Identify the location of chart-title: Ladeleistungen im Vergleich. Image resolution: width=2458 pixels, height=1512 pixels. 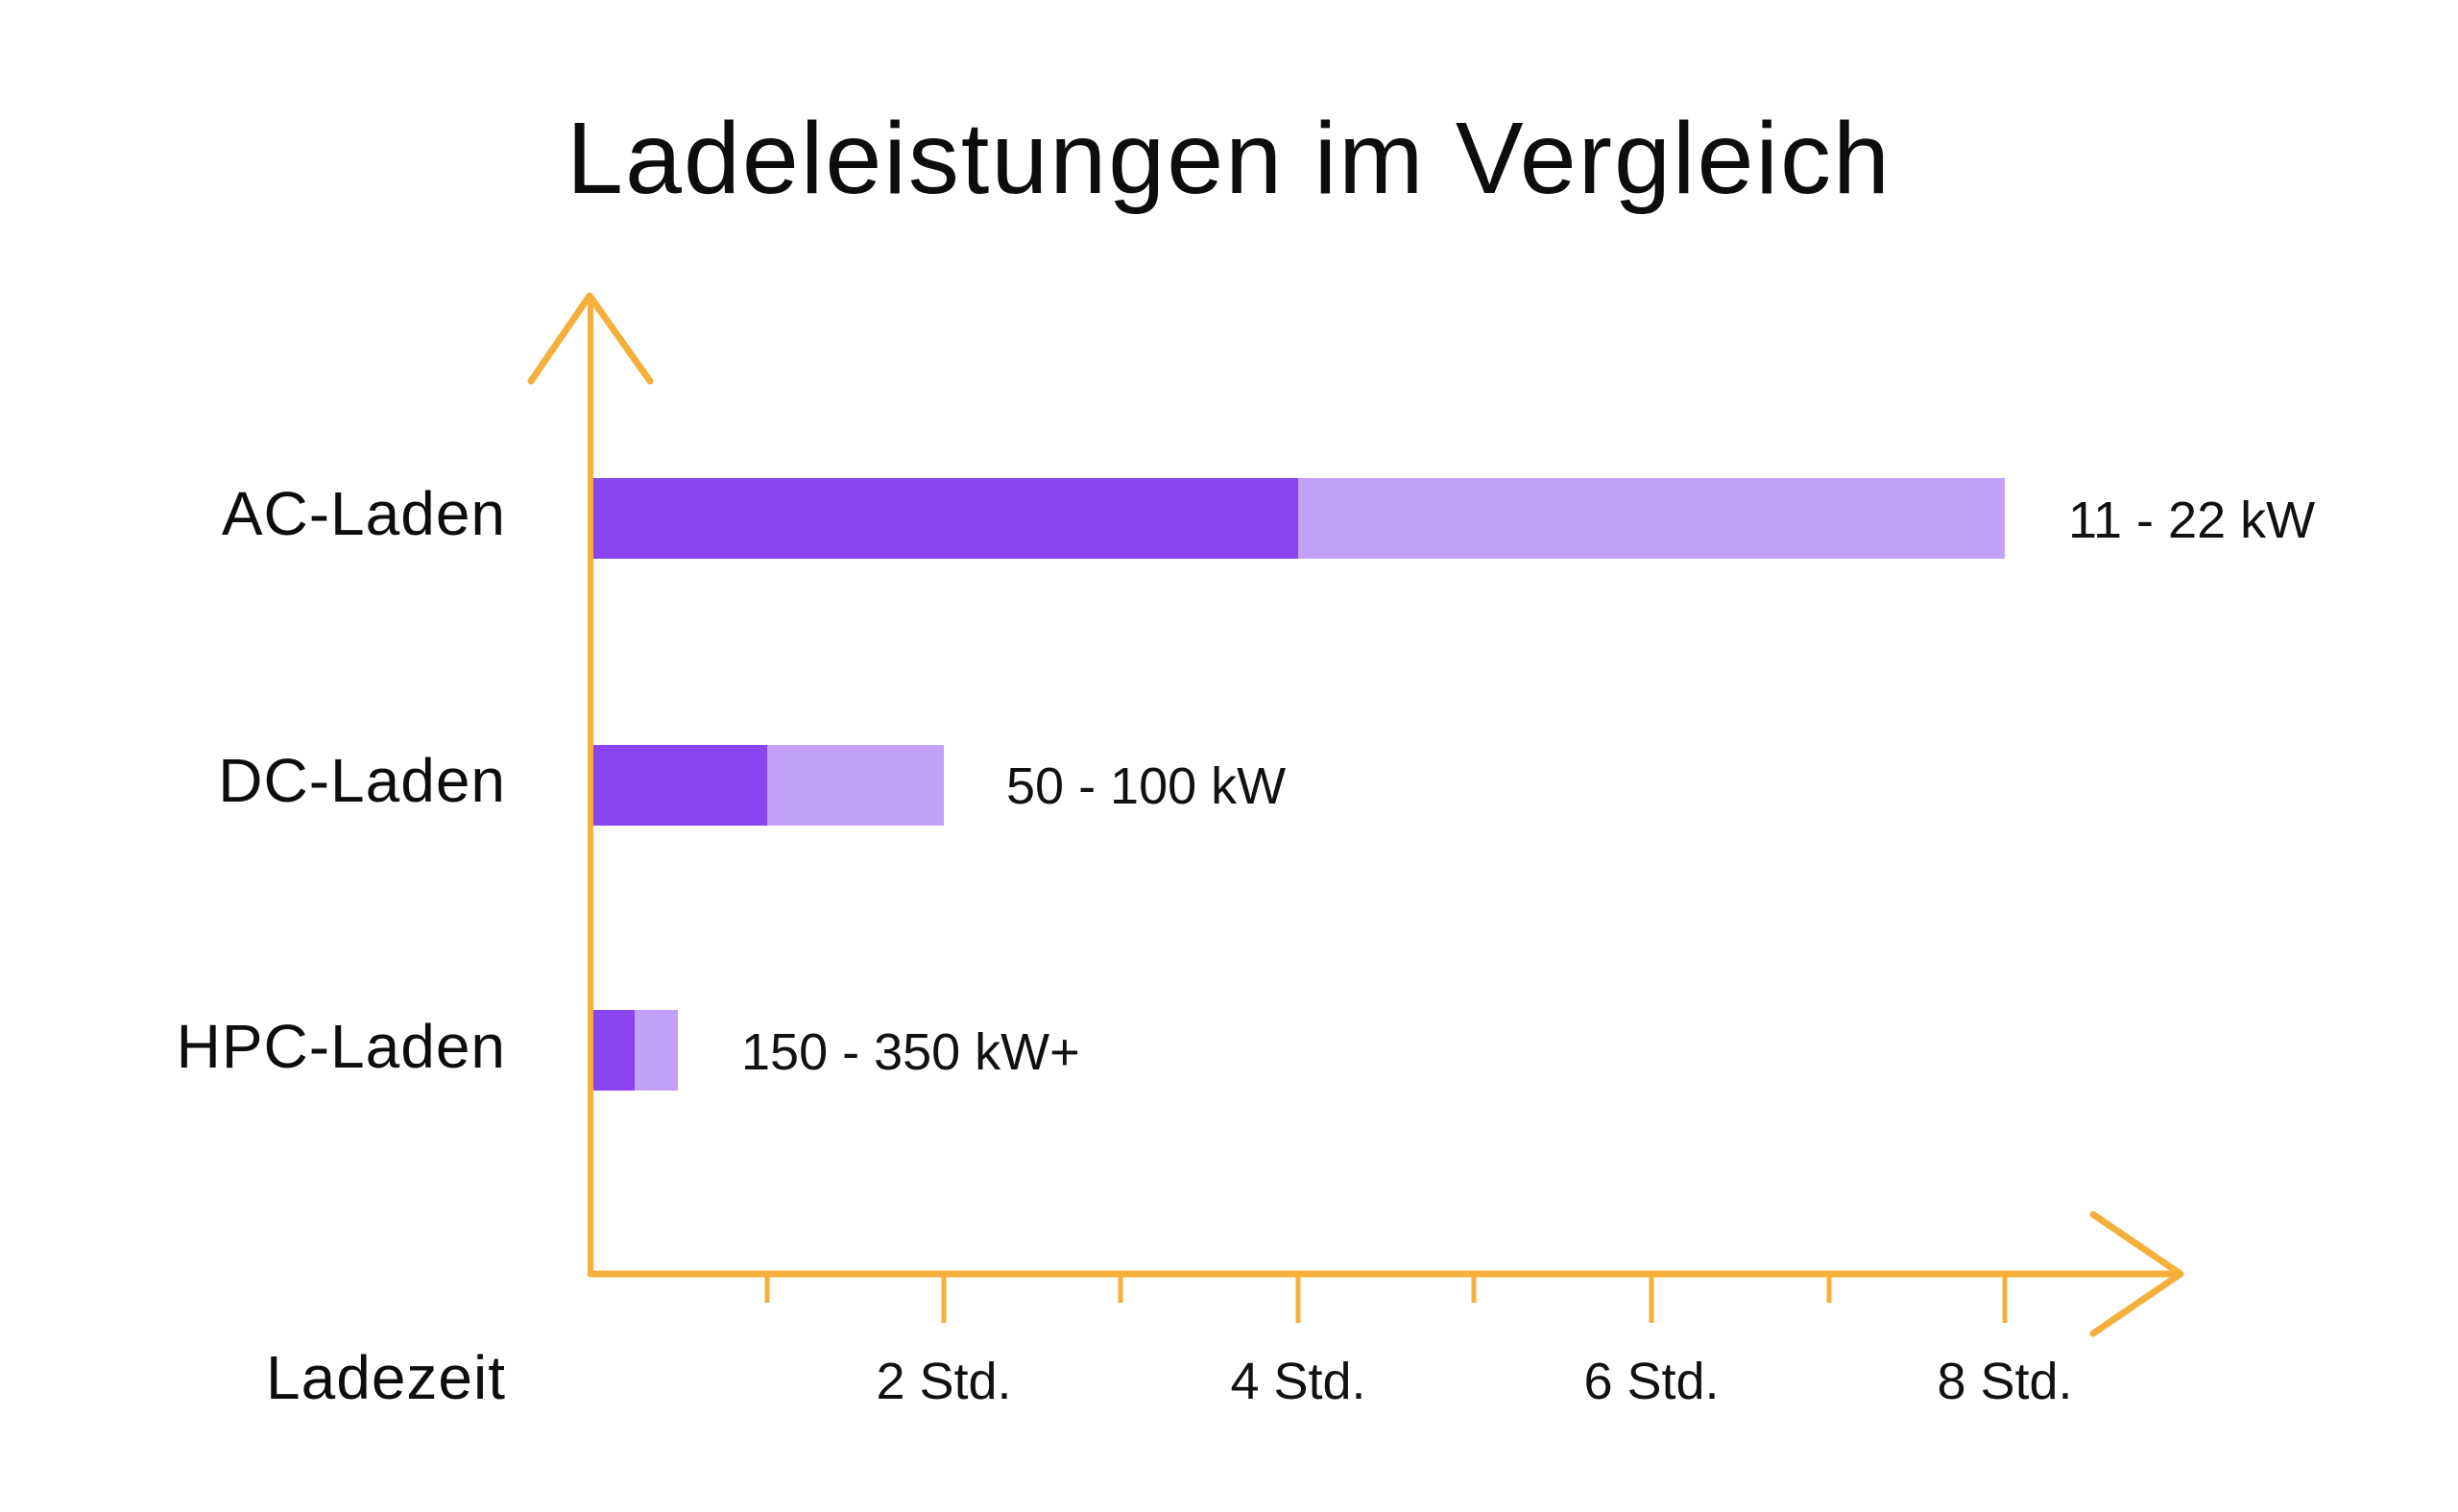
(1229, 158).